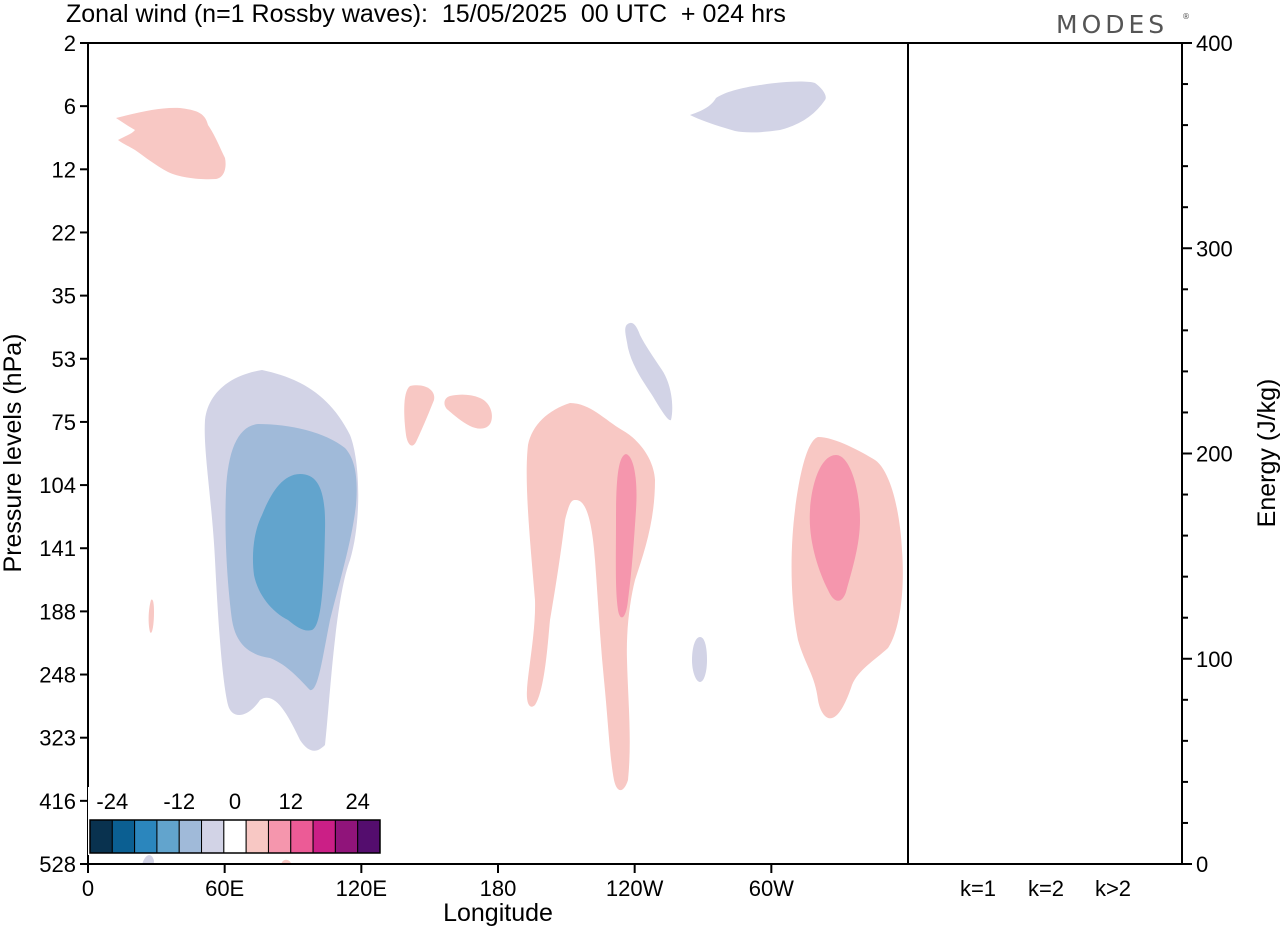 This screenshot has height=930, width=1280. Describe the element at coordinates (13, 453) in the screenshot. I see `y-axis-label: Pressure levels (hPa)` at that location.